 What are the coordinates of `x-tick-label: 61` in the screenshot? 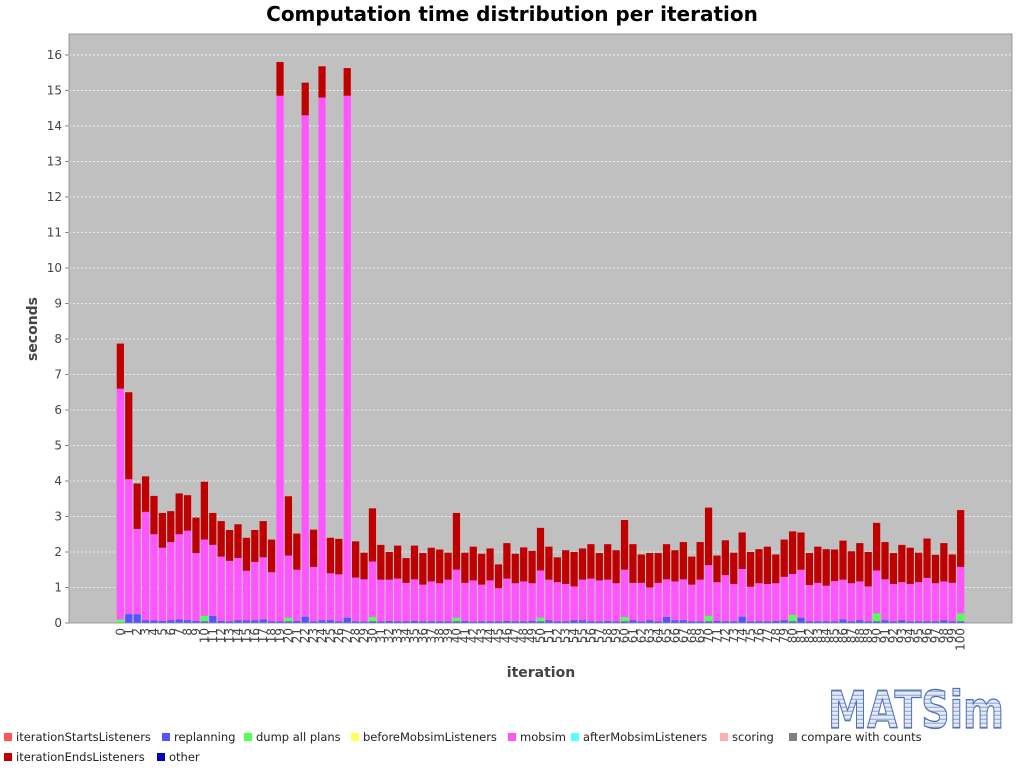 It's located at (633, 635).